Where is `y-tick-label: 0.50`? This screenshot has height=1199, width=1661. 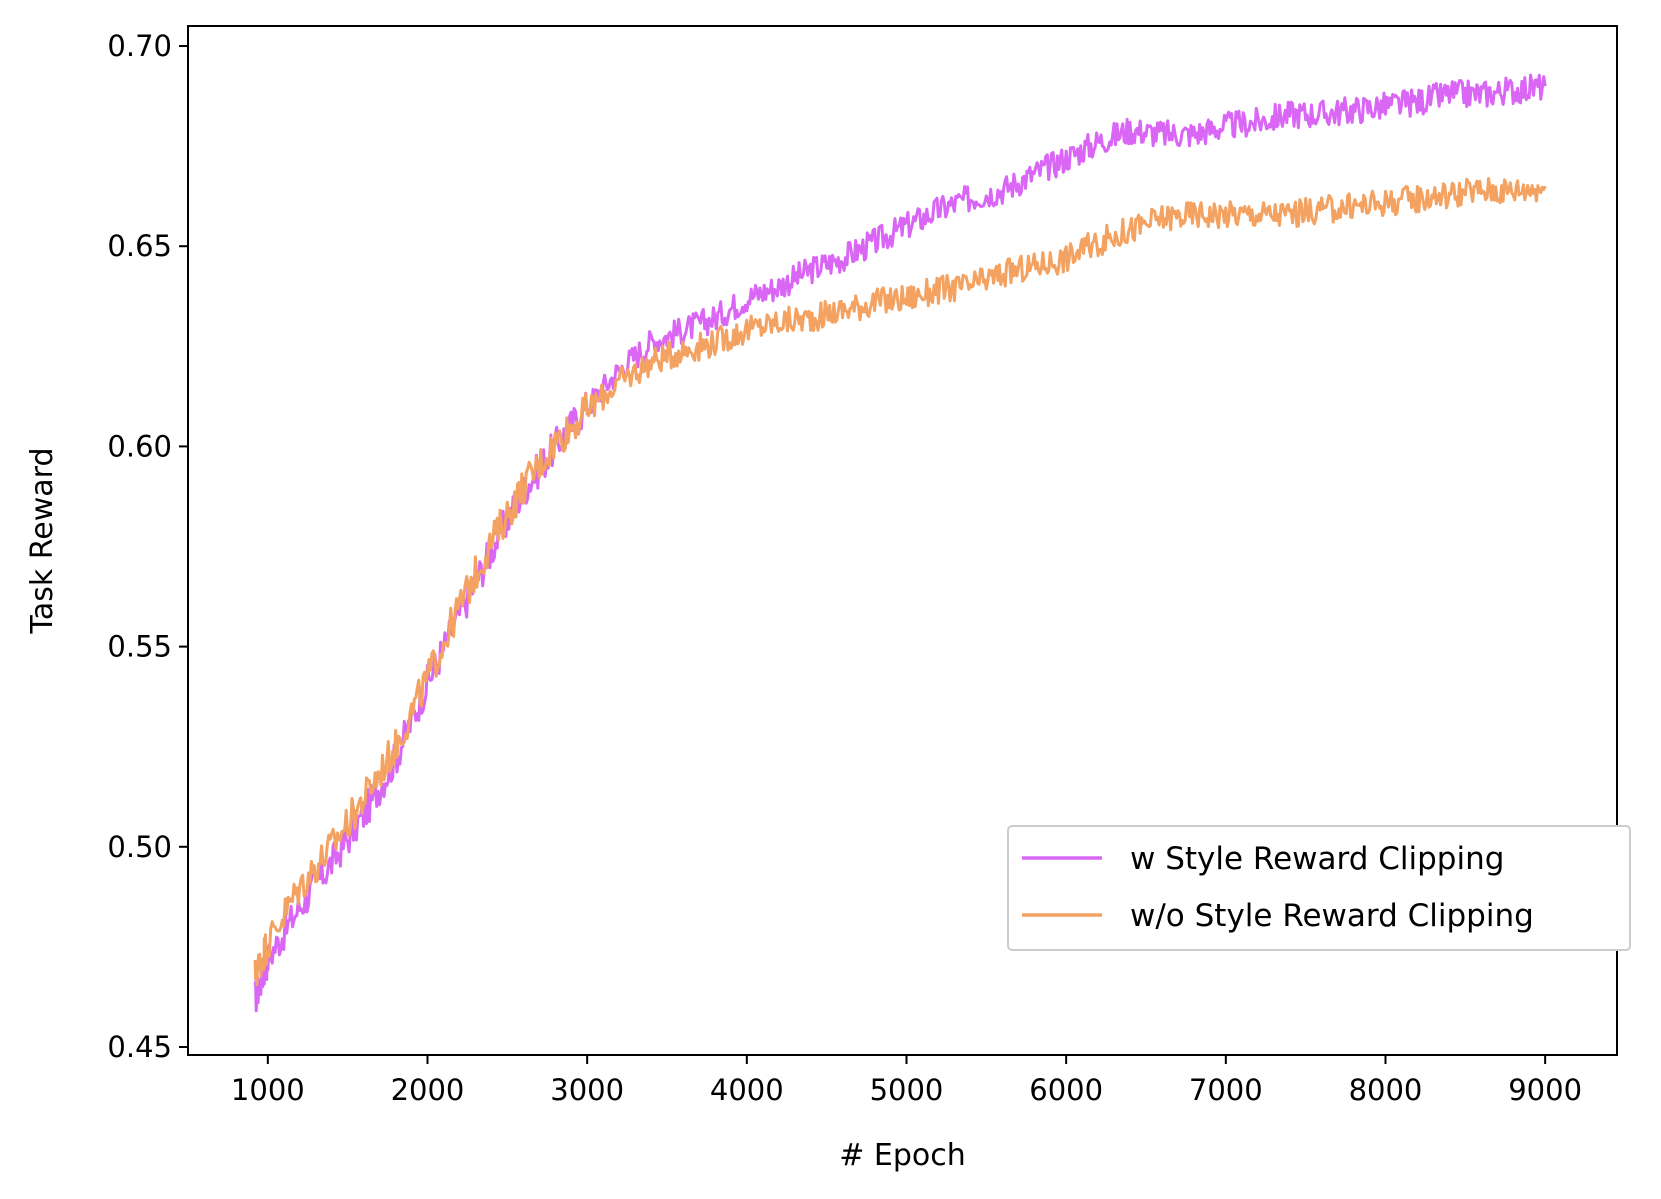 y-tick-label: 0.50 is located at coordinates (139, 847).